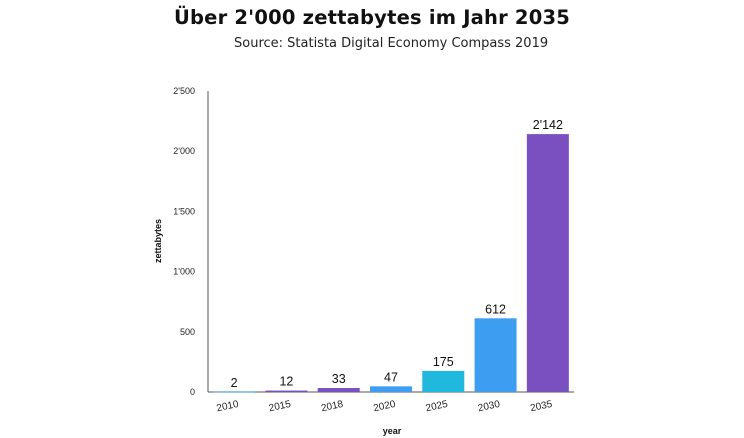 The width and height of the screenshot is (744, 438). Describe the element at coordinates (192, 392) in the screenshot. I see `y-tick-label: 0` at that location.